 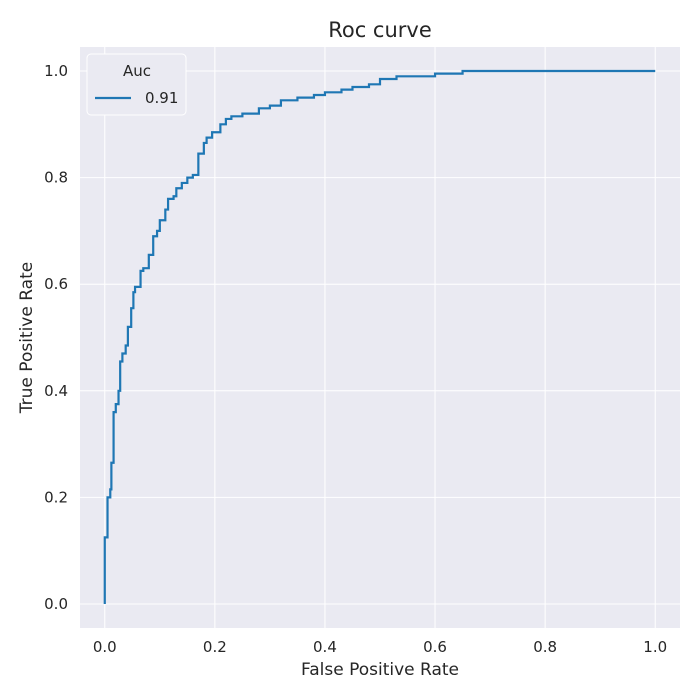 What do you see at coordinates (325, 647) in the screenshot?
I see `x-tick-label: 0.4` at bounding box center [325, 647].